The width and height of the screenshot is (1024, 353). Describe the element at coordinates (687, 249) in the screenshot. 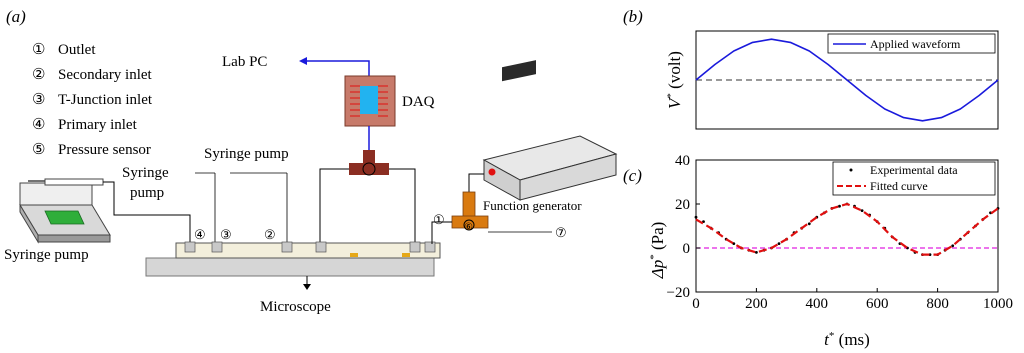

I see `y-tick-label: 0` at that location.